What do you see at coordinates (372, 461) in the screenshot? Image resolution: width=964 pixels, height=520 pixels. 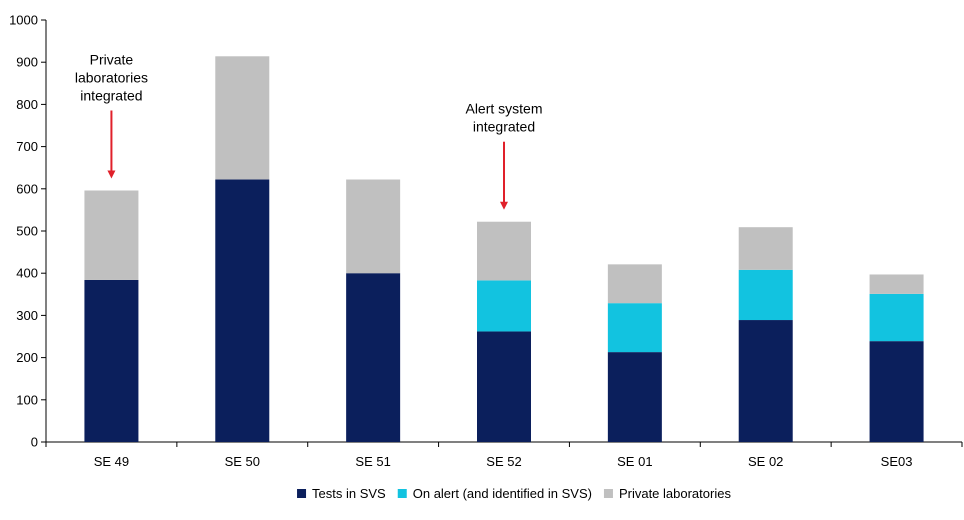 I see `x-tick-label: SE 51` at bounding box center [372, 461].